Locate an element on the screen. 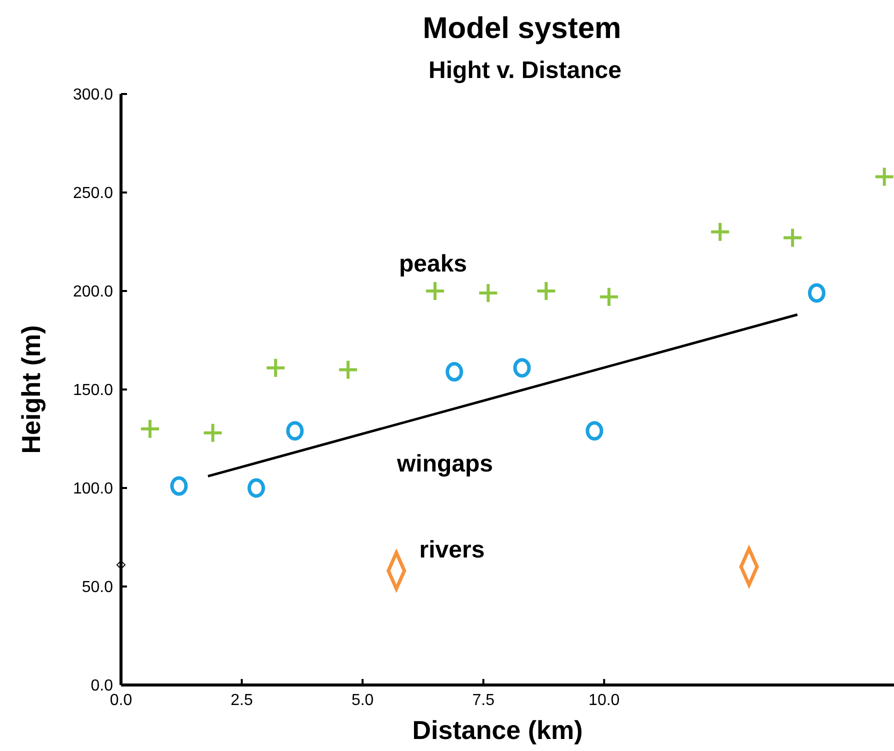  annotation: peaks is located at coordinates (433, 264).